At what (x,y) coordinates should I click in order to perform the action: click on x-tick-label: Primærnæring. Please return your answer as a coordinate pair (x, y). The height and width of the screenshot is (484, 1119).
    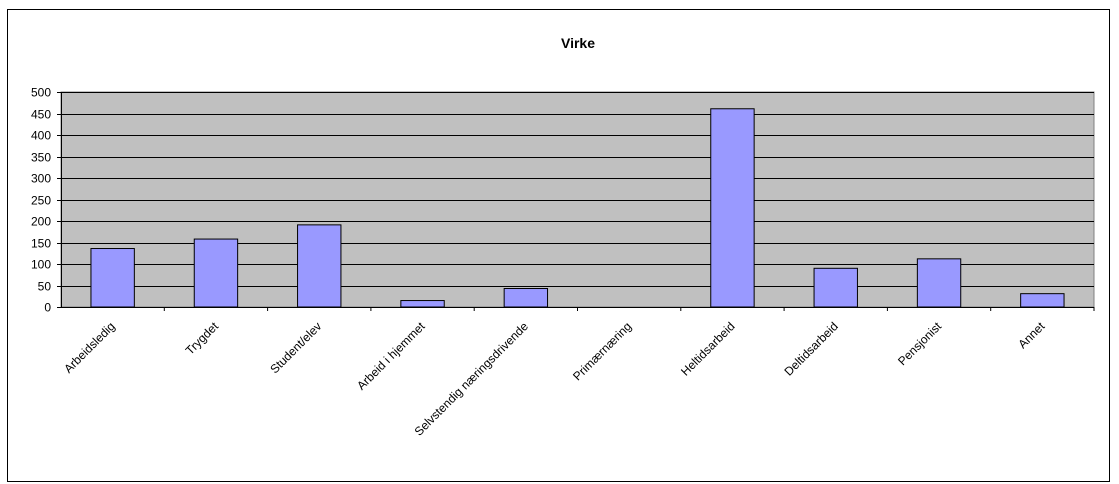
    Looking at the image, I should click on (602, 351).